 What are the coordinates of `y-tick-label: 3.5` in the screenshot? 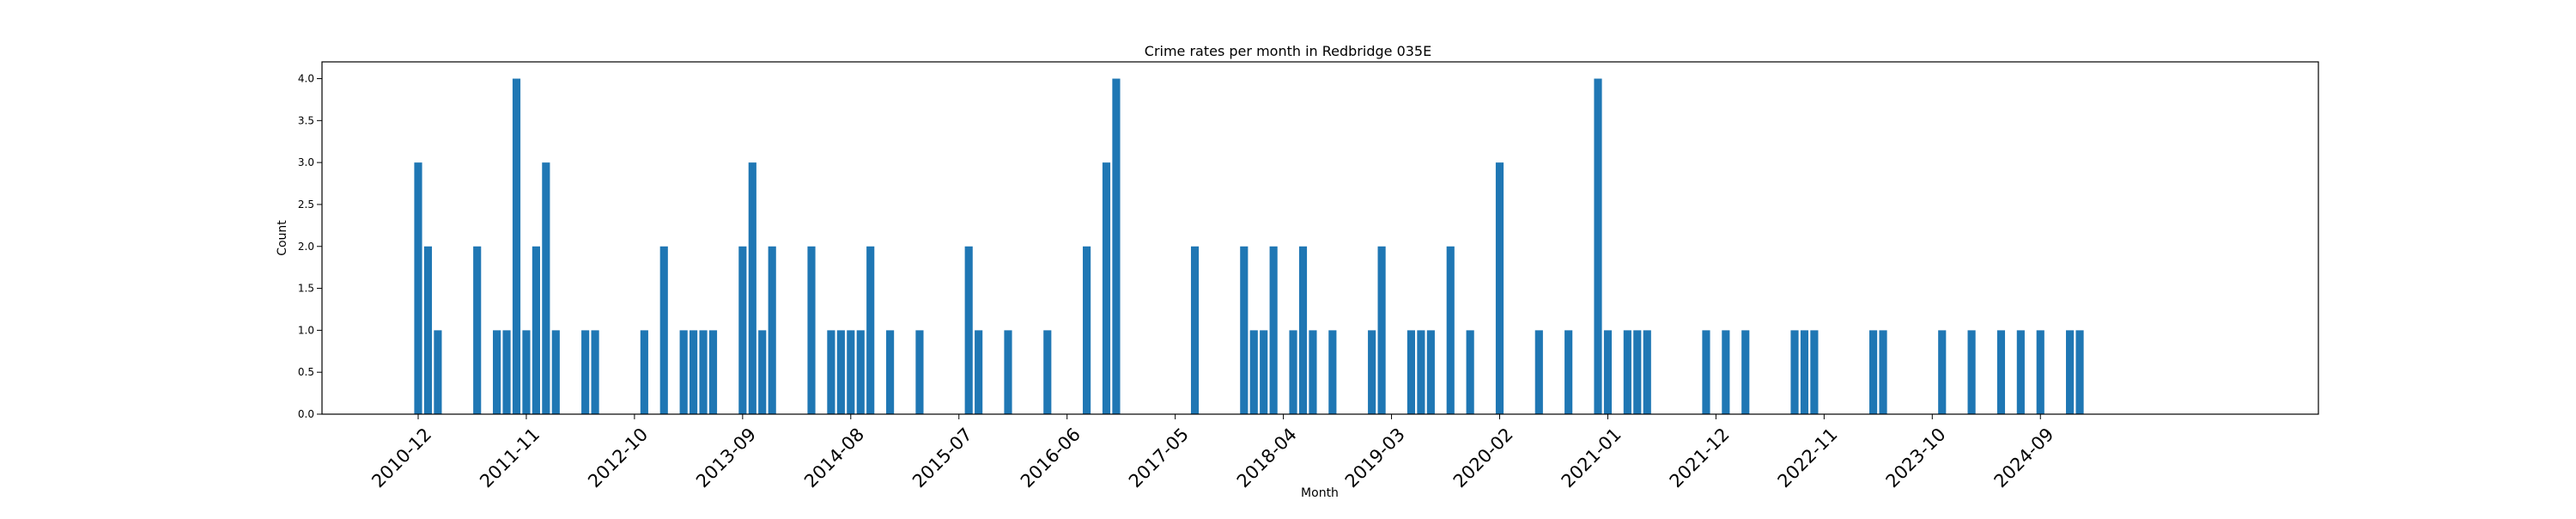 It's located at (306, 120).